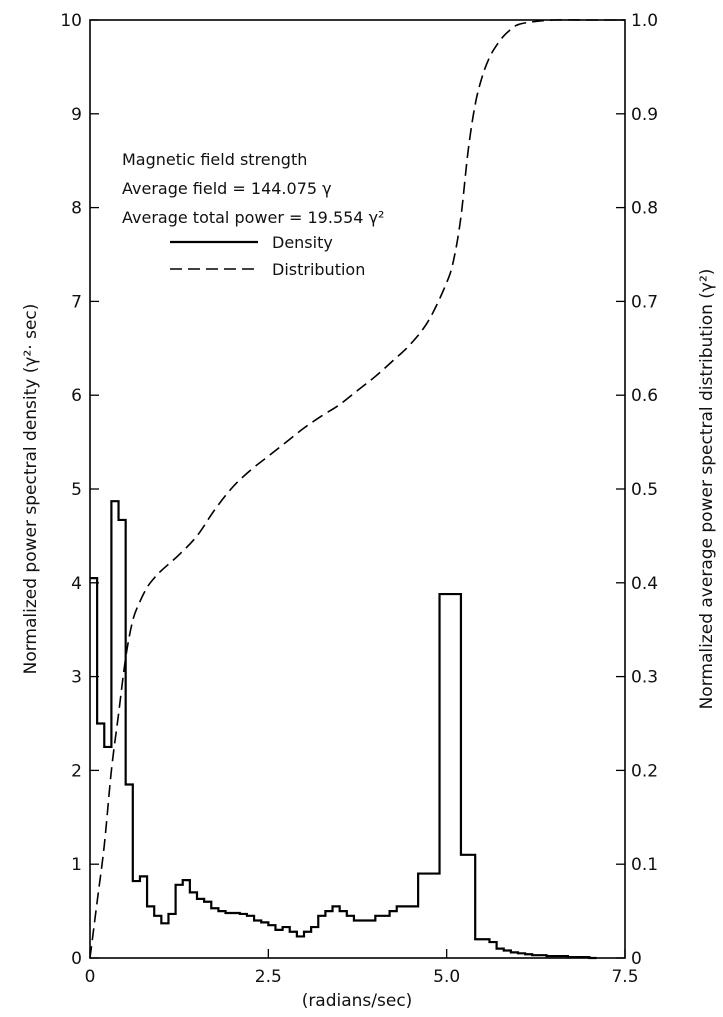 The height and width of the screenshot is (1017, 723). Describe the element at coordinates (446, 977) in the screenshot. I see `x-tick-label: 5.0` at that location.